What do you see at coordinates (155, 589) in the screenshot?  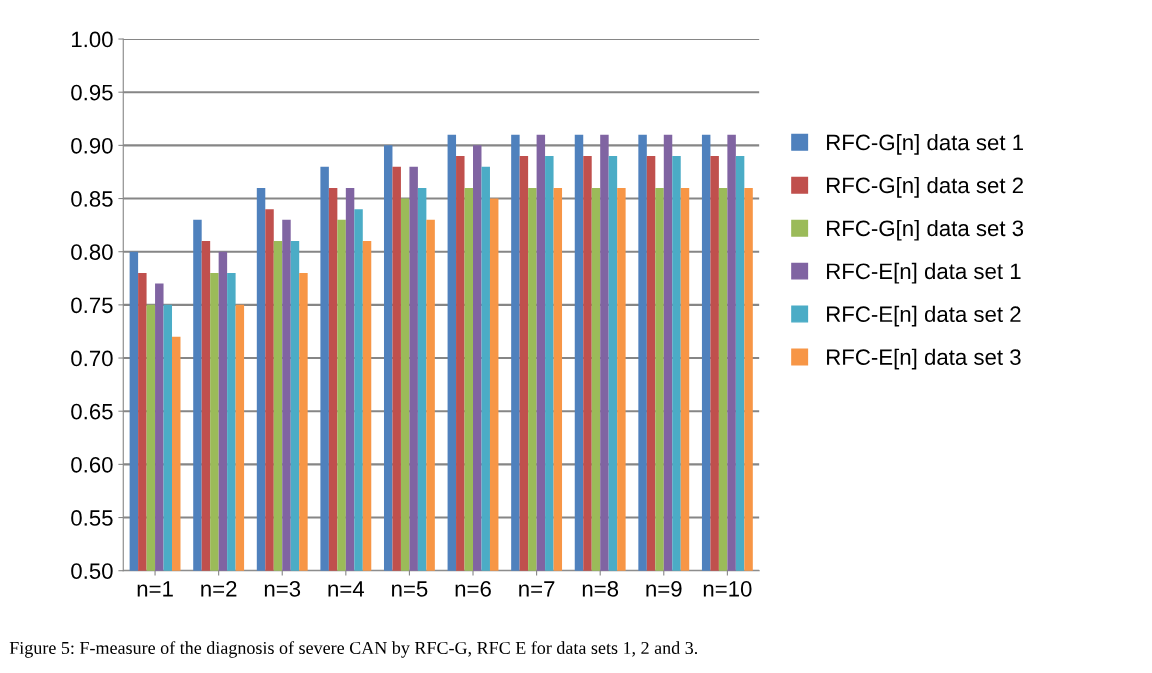 I see `x-tick-label: n=1` at bounding box center [155, 589].